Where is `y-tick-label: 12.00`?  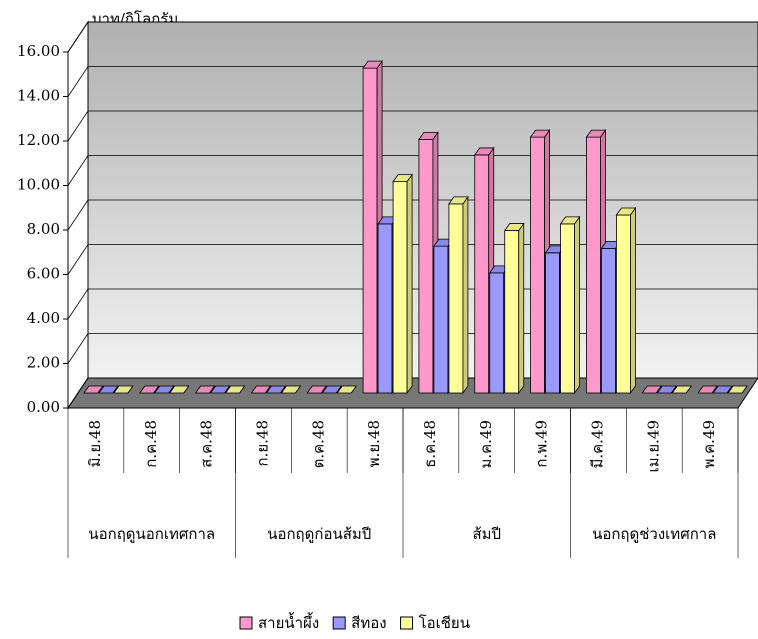 y-tick-label: 12.00 is located at coordinates (38, 140).